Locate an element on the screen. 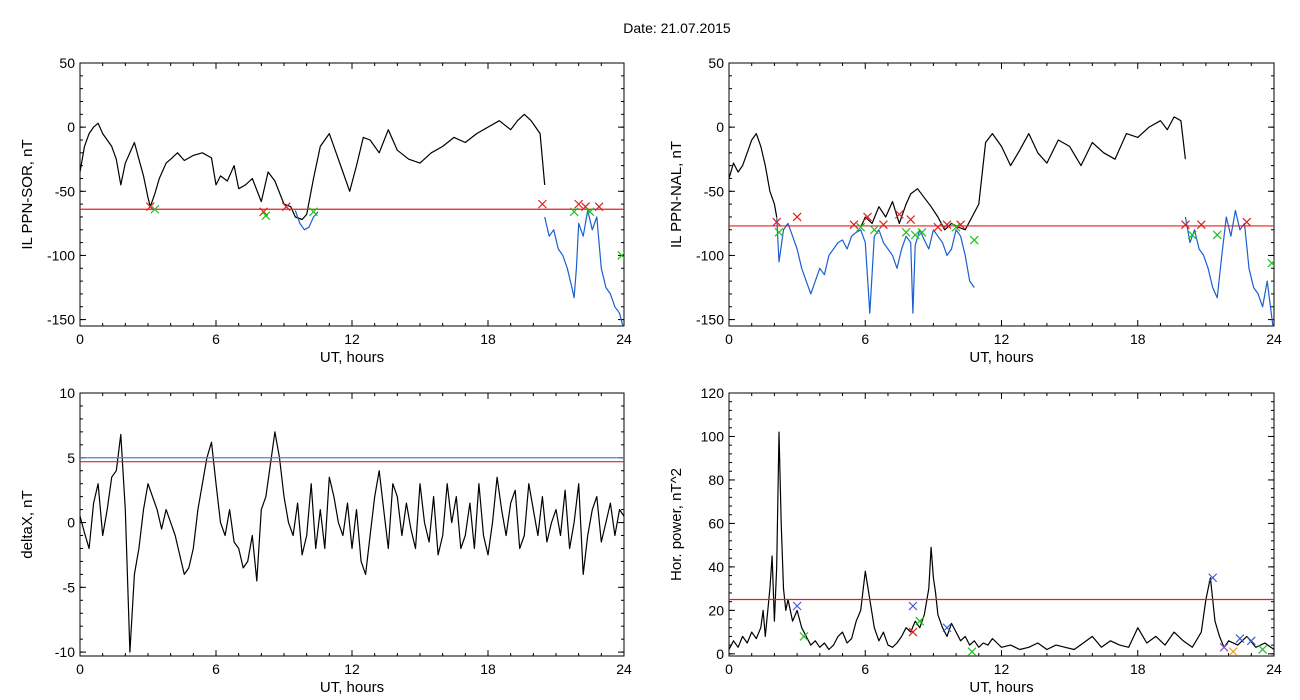  y-axis-label: Hor. power, nT^2 is located at coordinates (676, 524).